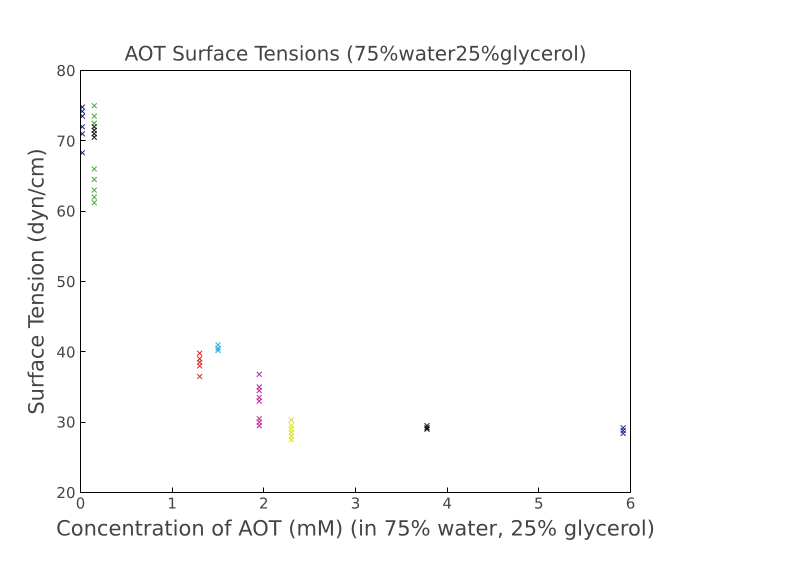 Image resolution: width=802 pixels, height=574 pixels. Describe the element at coordinates (355, 503) in the screenshot. I see `x-tick-label: 3` at that location.